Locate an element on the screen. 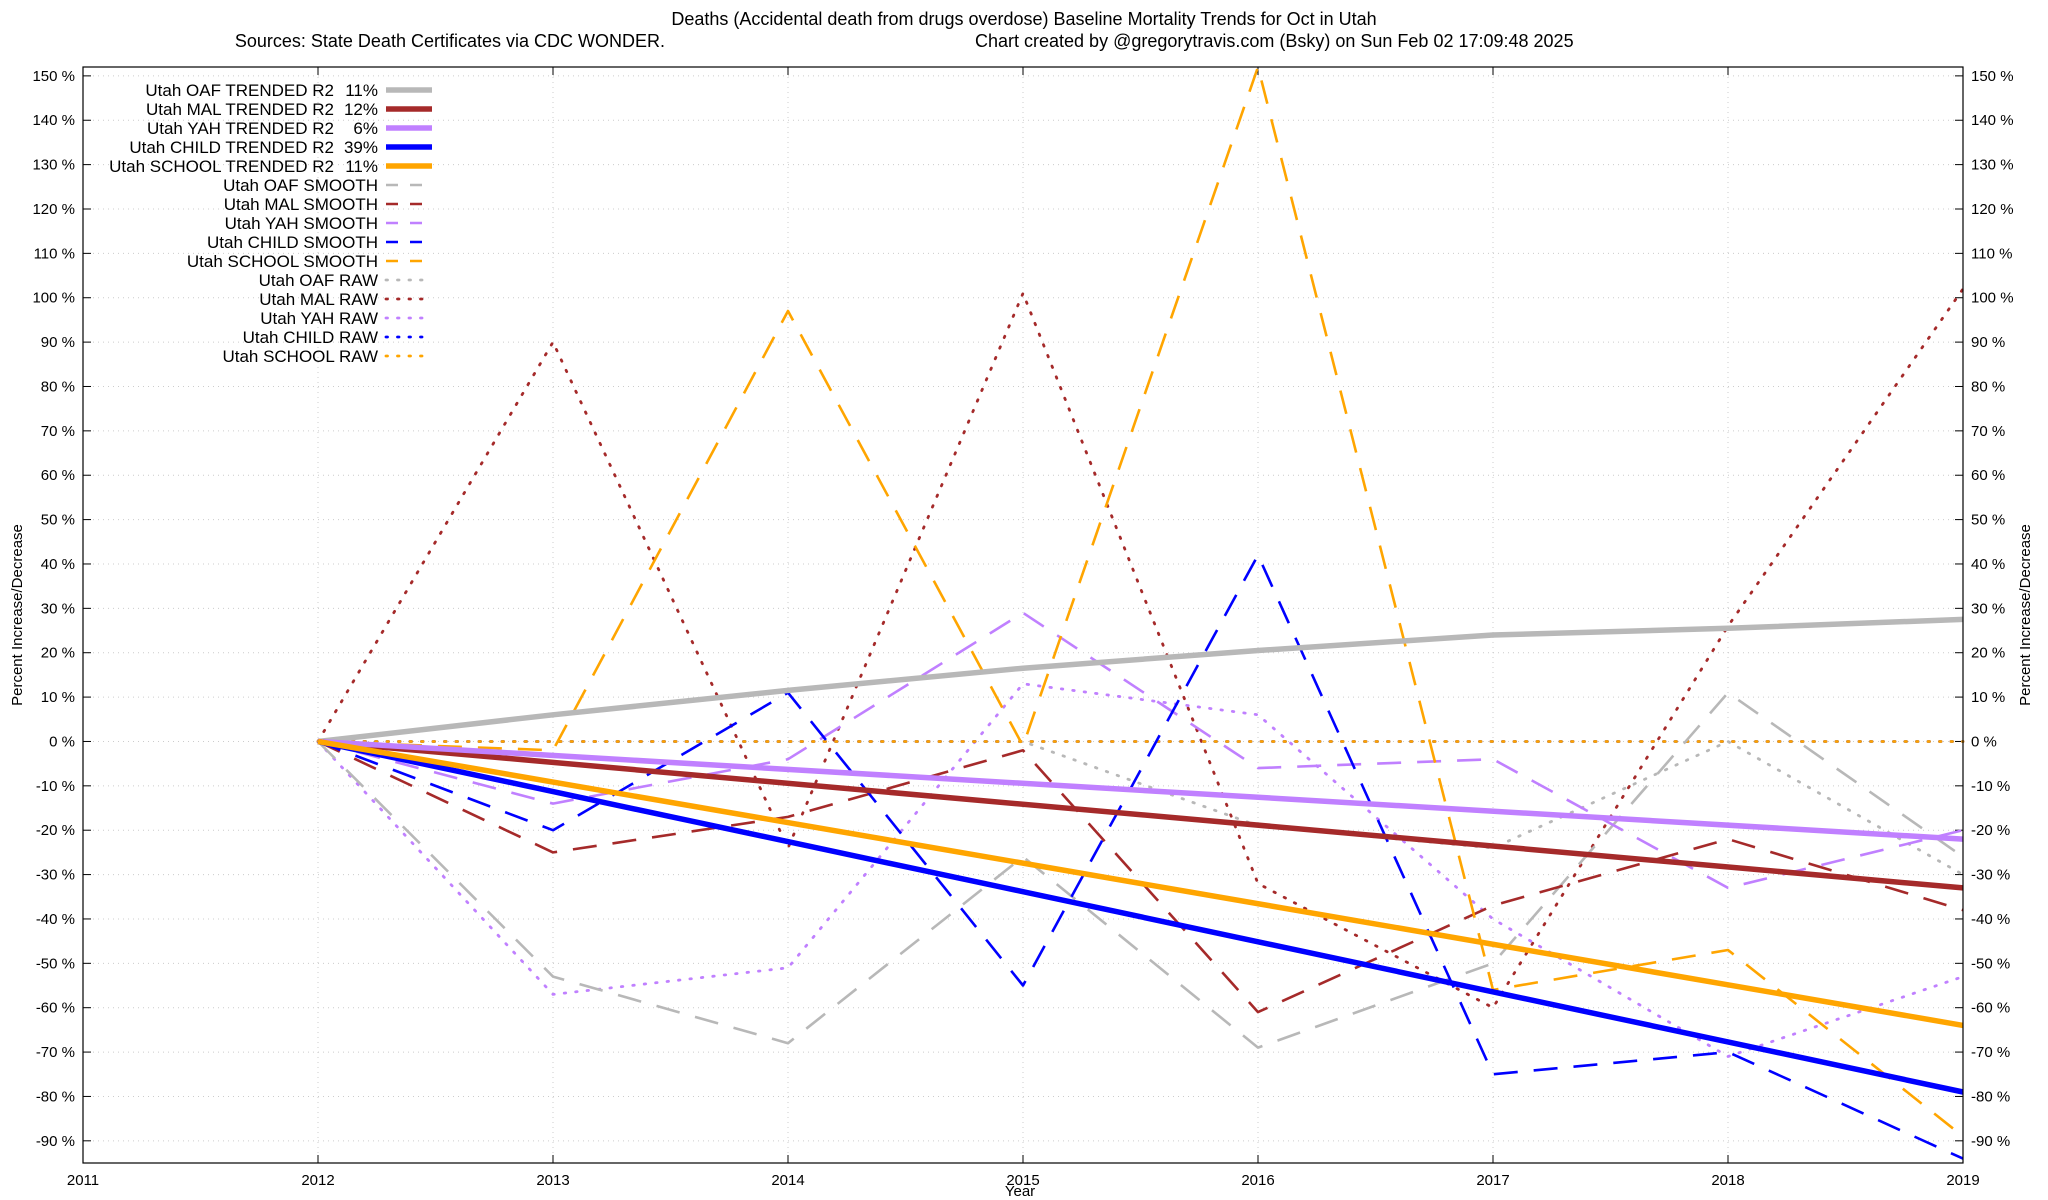  y-tick-label-right: -20 % is located at coordinates (1990, 830).